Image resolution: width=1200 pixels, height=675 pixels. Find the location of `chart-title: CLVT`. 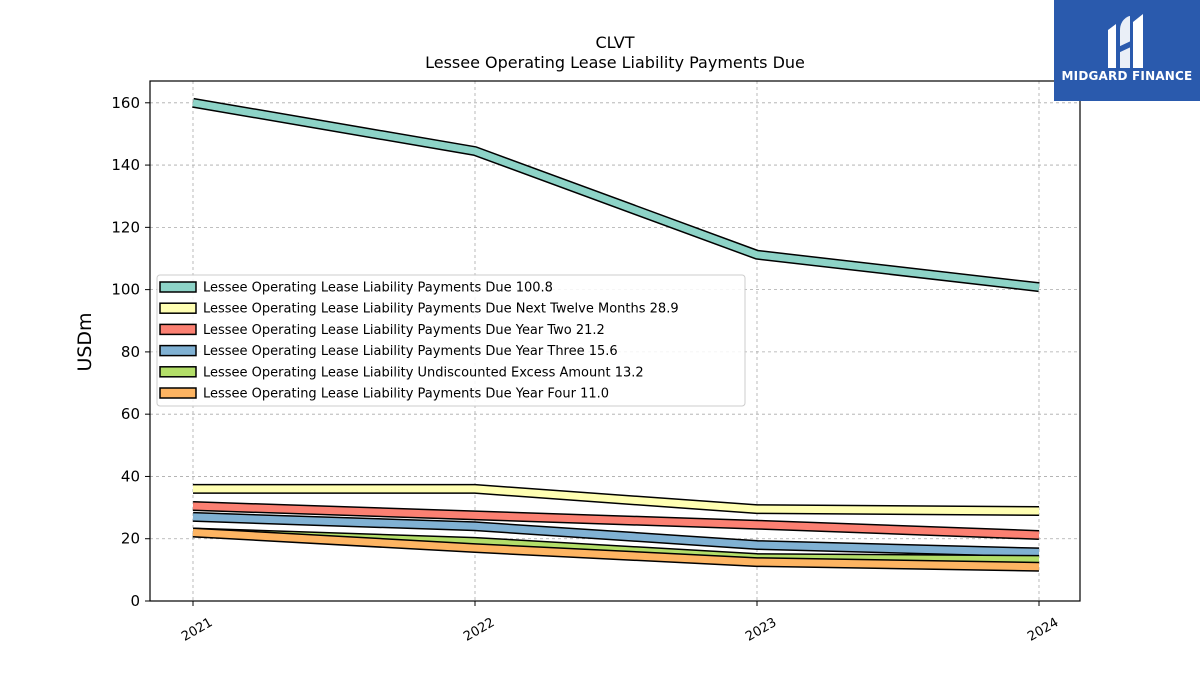

chart-title: CLVT is located at coordinates (614, 42).